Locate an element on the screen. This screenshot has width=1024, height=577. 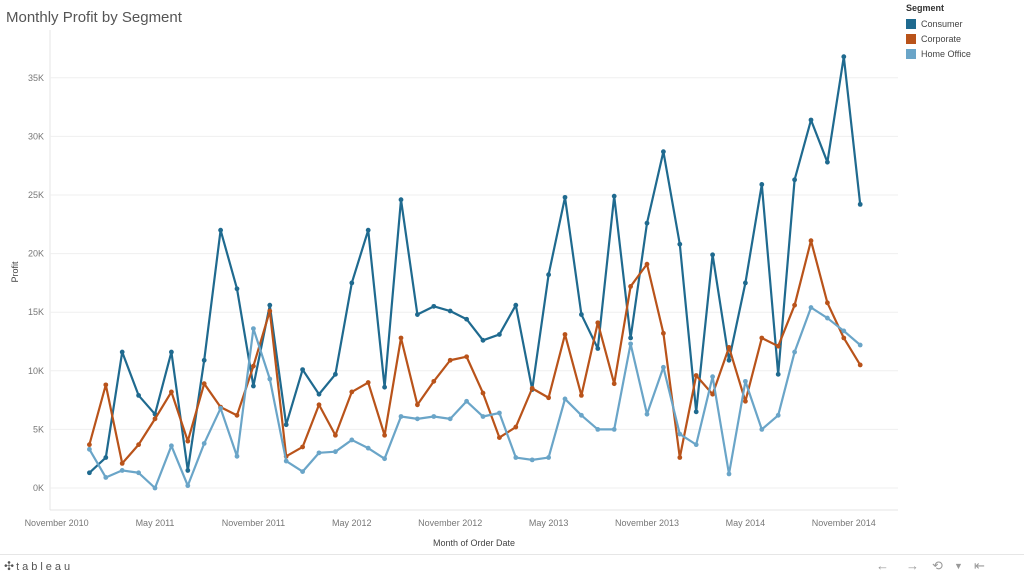
legend-label-corporate: Corporate is located at coordinates (941, 38).